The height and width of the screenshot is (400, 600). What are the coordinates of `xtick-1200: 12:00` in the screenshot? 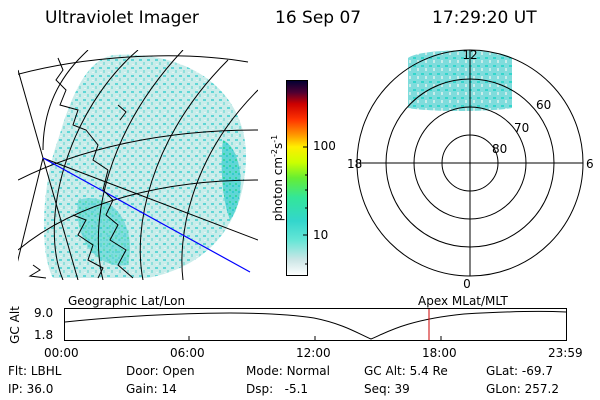 It's located at (313, 353).